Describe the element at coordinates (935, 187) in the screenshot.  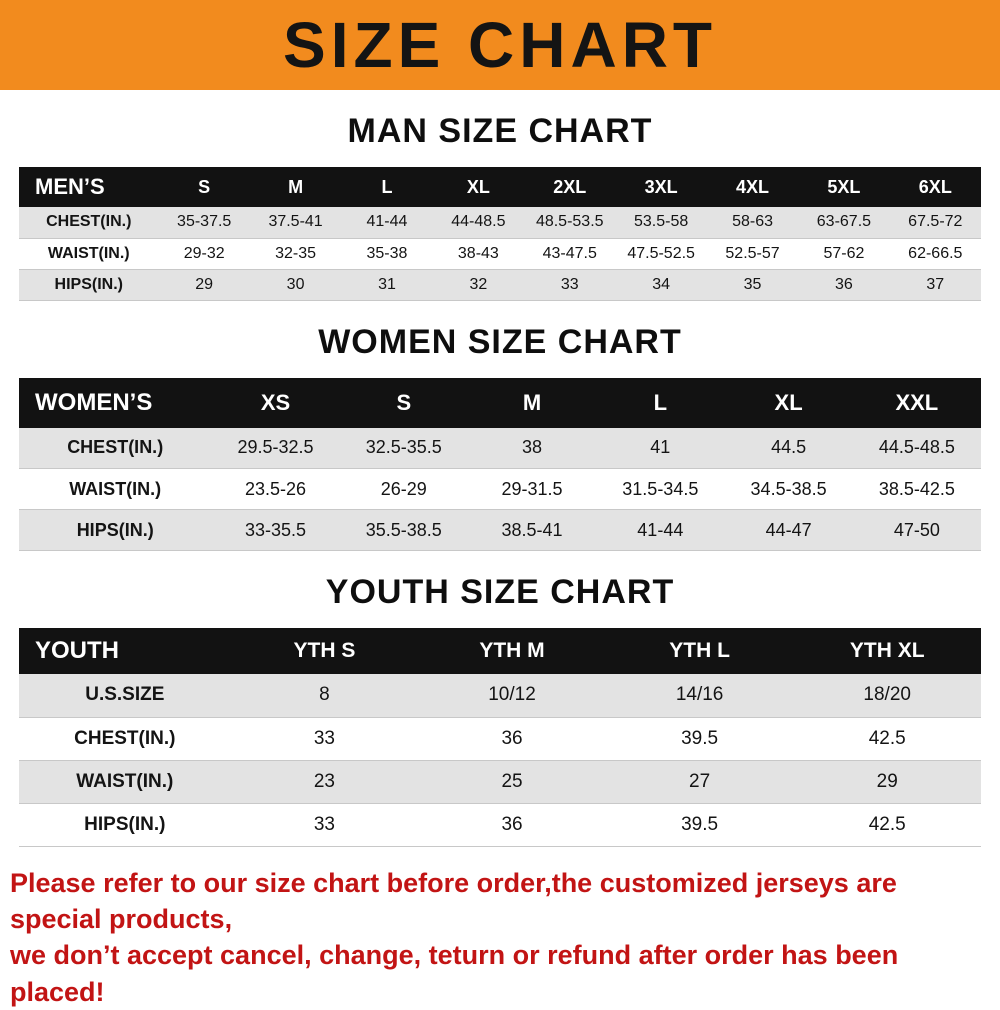
I see `column-header: 6XL` at that location.